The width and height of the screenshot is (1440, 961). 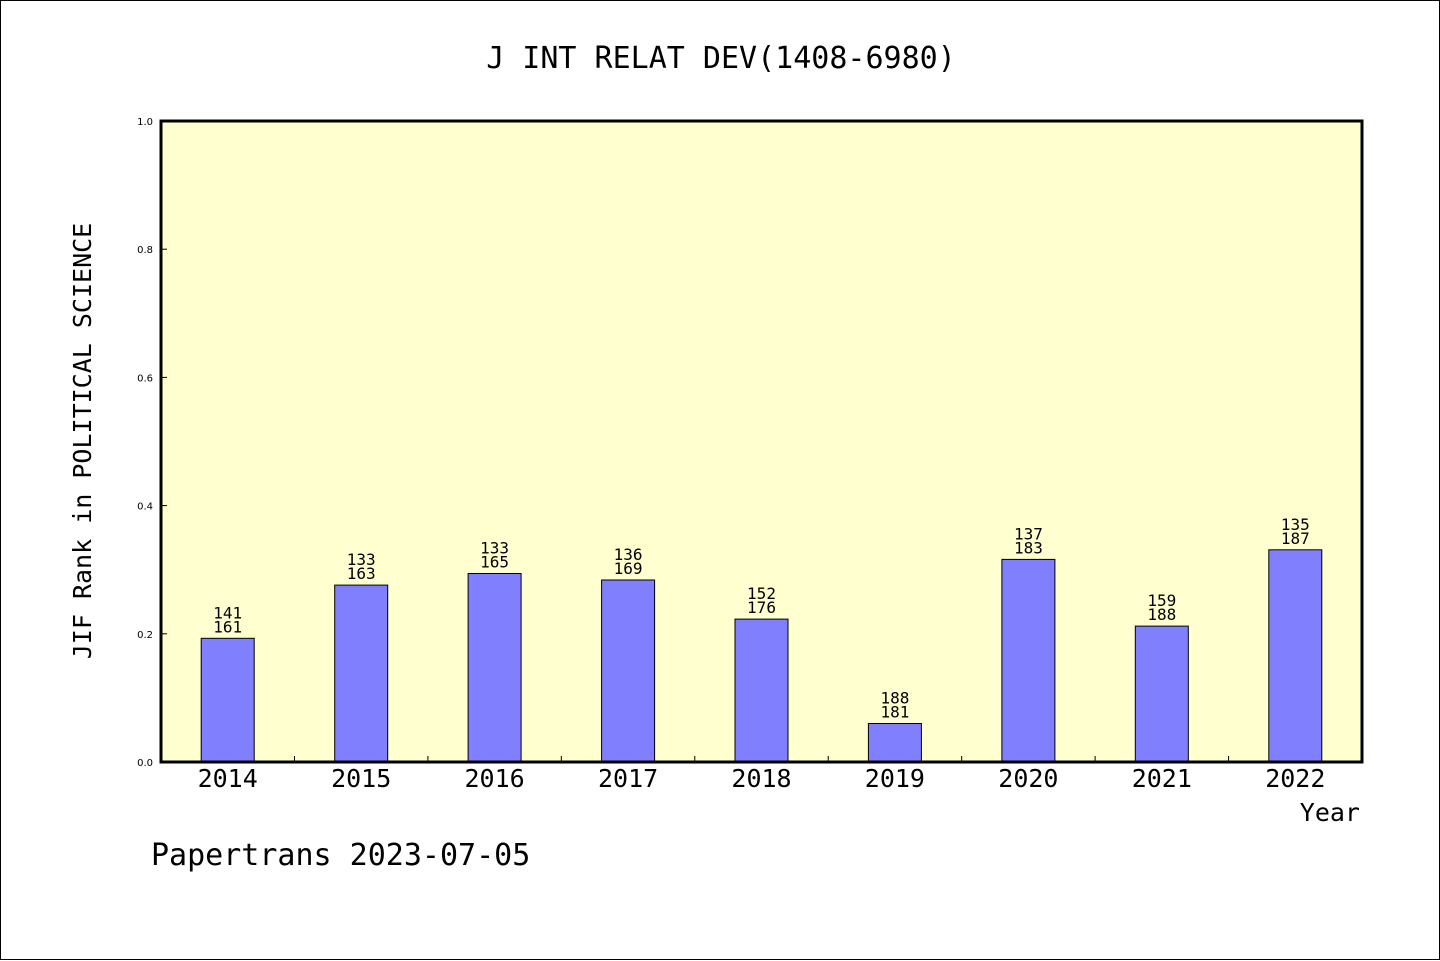 What do you see at coordinates (1162, 778) in the screenshot?
I see `x-tick-label: 2021` at bounding box center [1162, 778].